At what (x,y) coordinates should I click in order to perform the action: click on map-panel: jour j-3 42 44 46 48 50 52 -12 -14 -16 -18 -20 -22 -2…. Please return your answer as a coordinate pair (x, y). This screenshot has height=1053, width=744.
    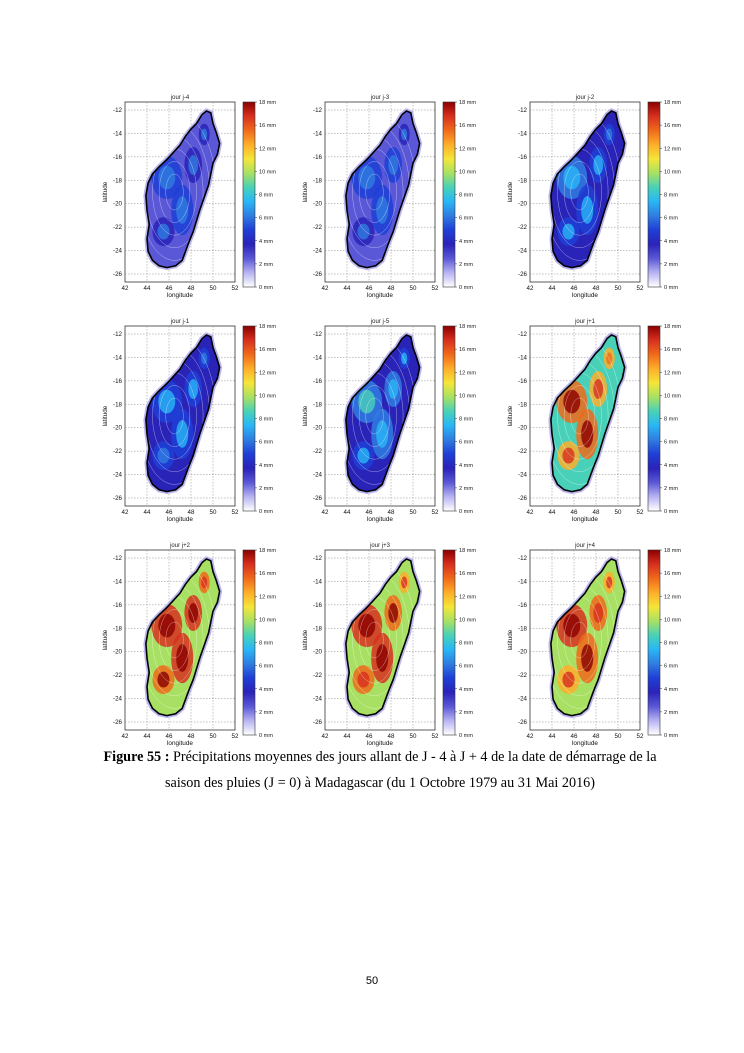
    Looking at the image, I should click on (404, 195).